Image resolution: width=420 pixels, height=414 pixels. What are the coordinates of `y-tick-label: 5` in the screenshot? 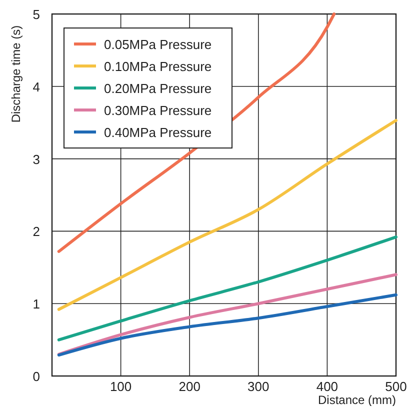 It's located at (36, 14).